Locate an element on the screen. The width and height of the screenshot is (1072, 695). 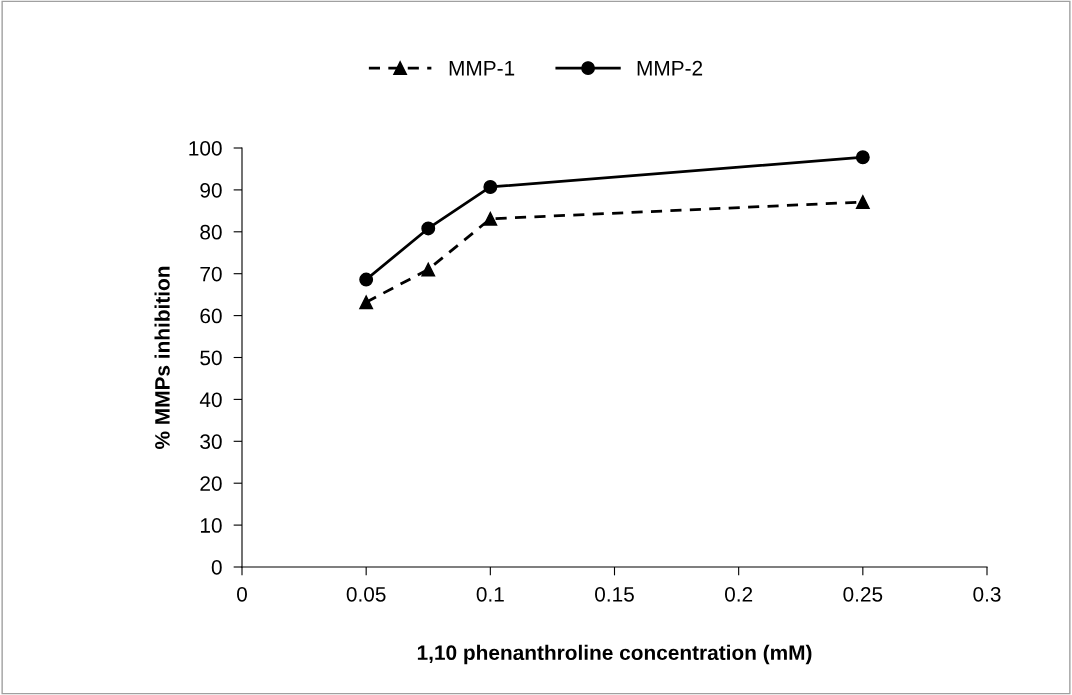
y-axis-title: % MMPs inhibition is located at coordinates (162, 357).